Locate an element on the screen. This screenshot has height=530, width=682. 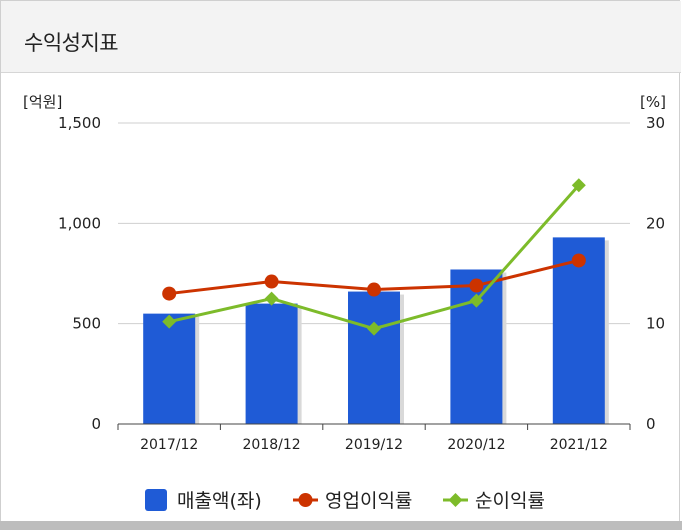
y-left-unit: [억원] is located at coordinates (42, 102).